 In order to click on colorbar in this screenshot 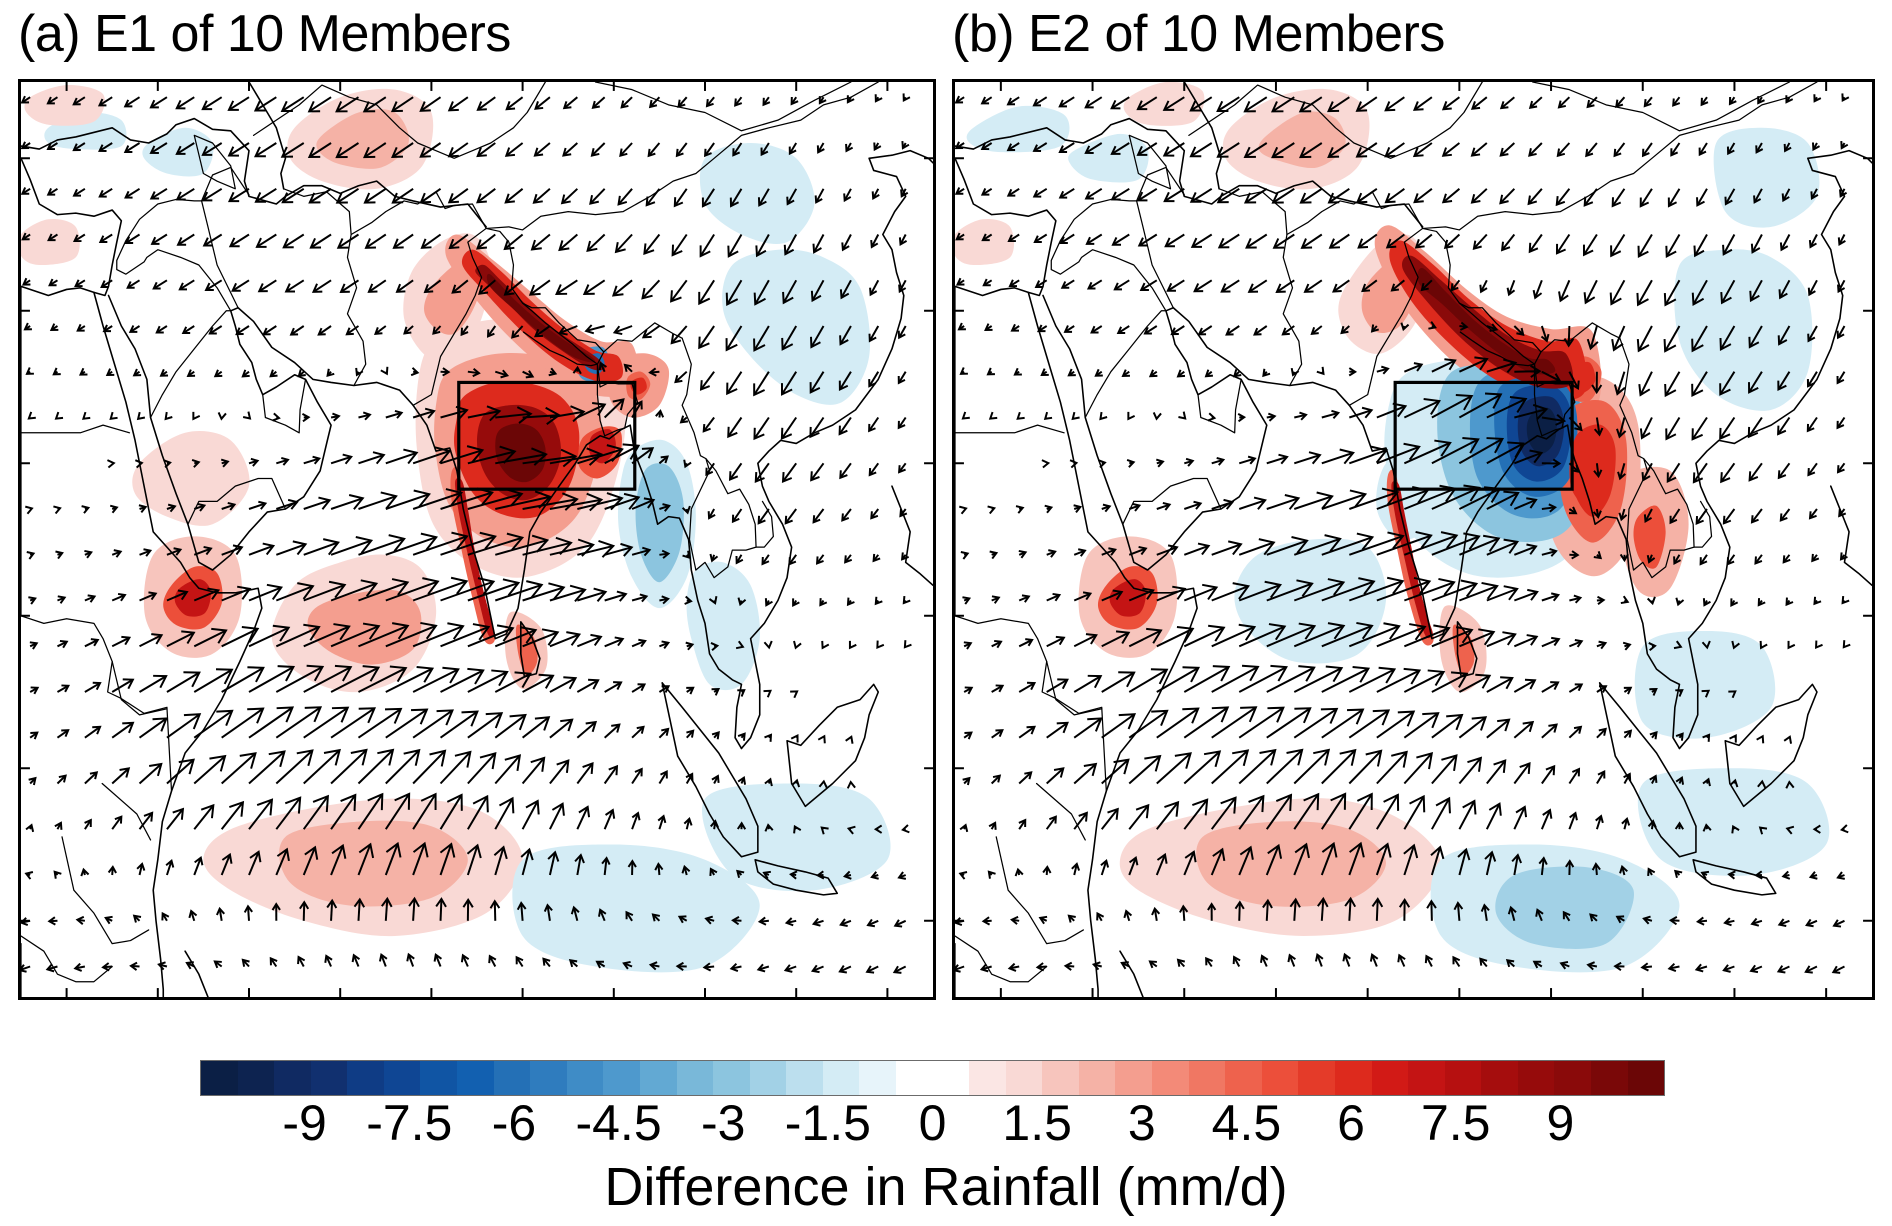, I will do `click(932, 1078)`.